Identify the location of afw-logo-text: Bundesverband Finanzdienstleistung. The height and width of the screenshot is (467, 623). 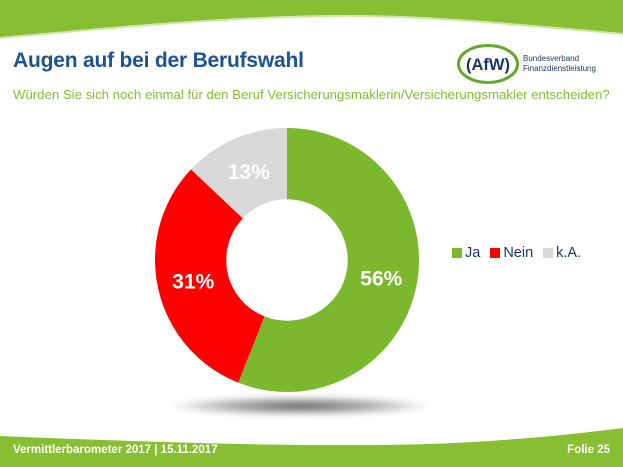
(559, 64).